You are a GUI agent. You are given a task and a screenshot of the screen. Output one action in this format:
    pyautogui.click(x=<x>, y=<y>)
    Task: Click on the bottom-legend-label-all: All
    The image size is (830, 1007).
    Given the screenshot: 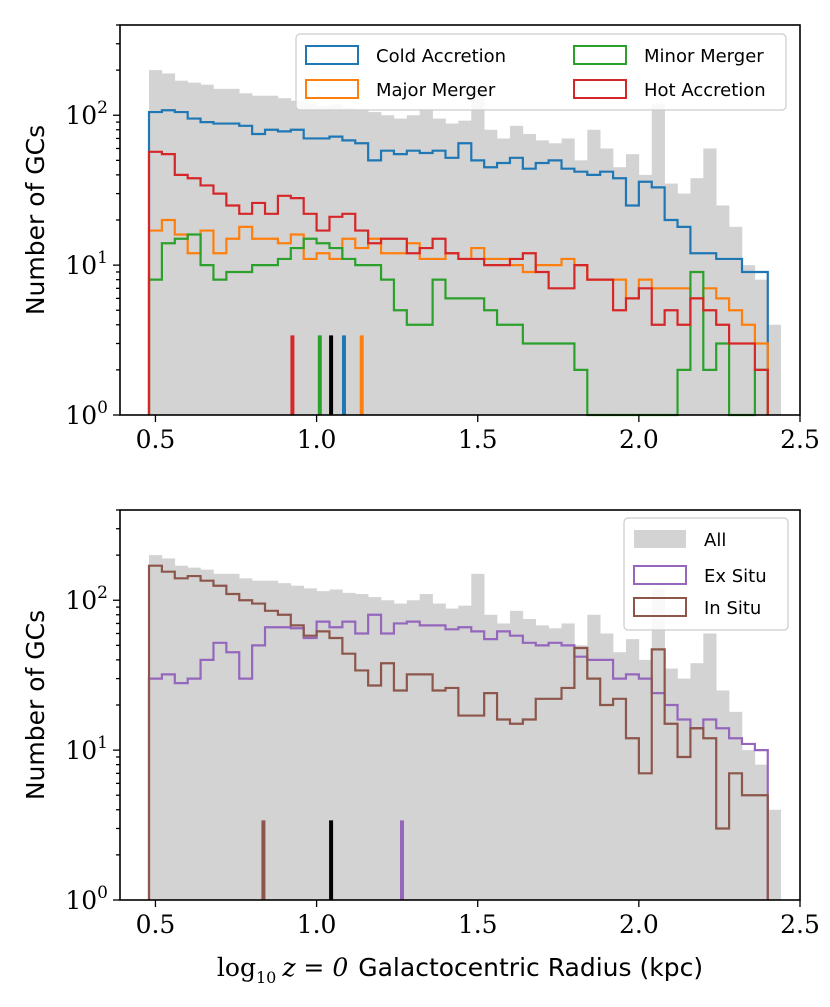 What is the action you would take?
    pyautogui.click(x=715, y=540)
    